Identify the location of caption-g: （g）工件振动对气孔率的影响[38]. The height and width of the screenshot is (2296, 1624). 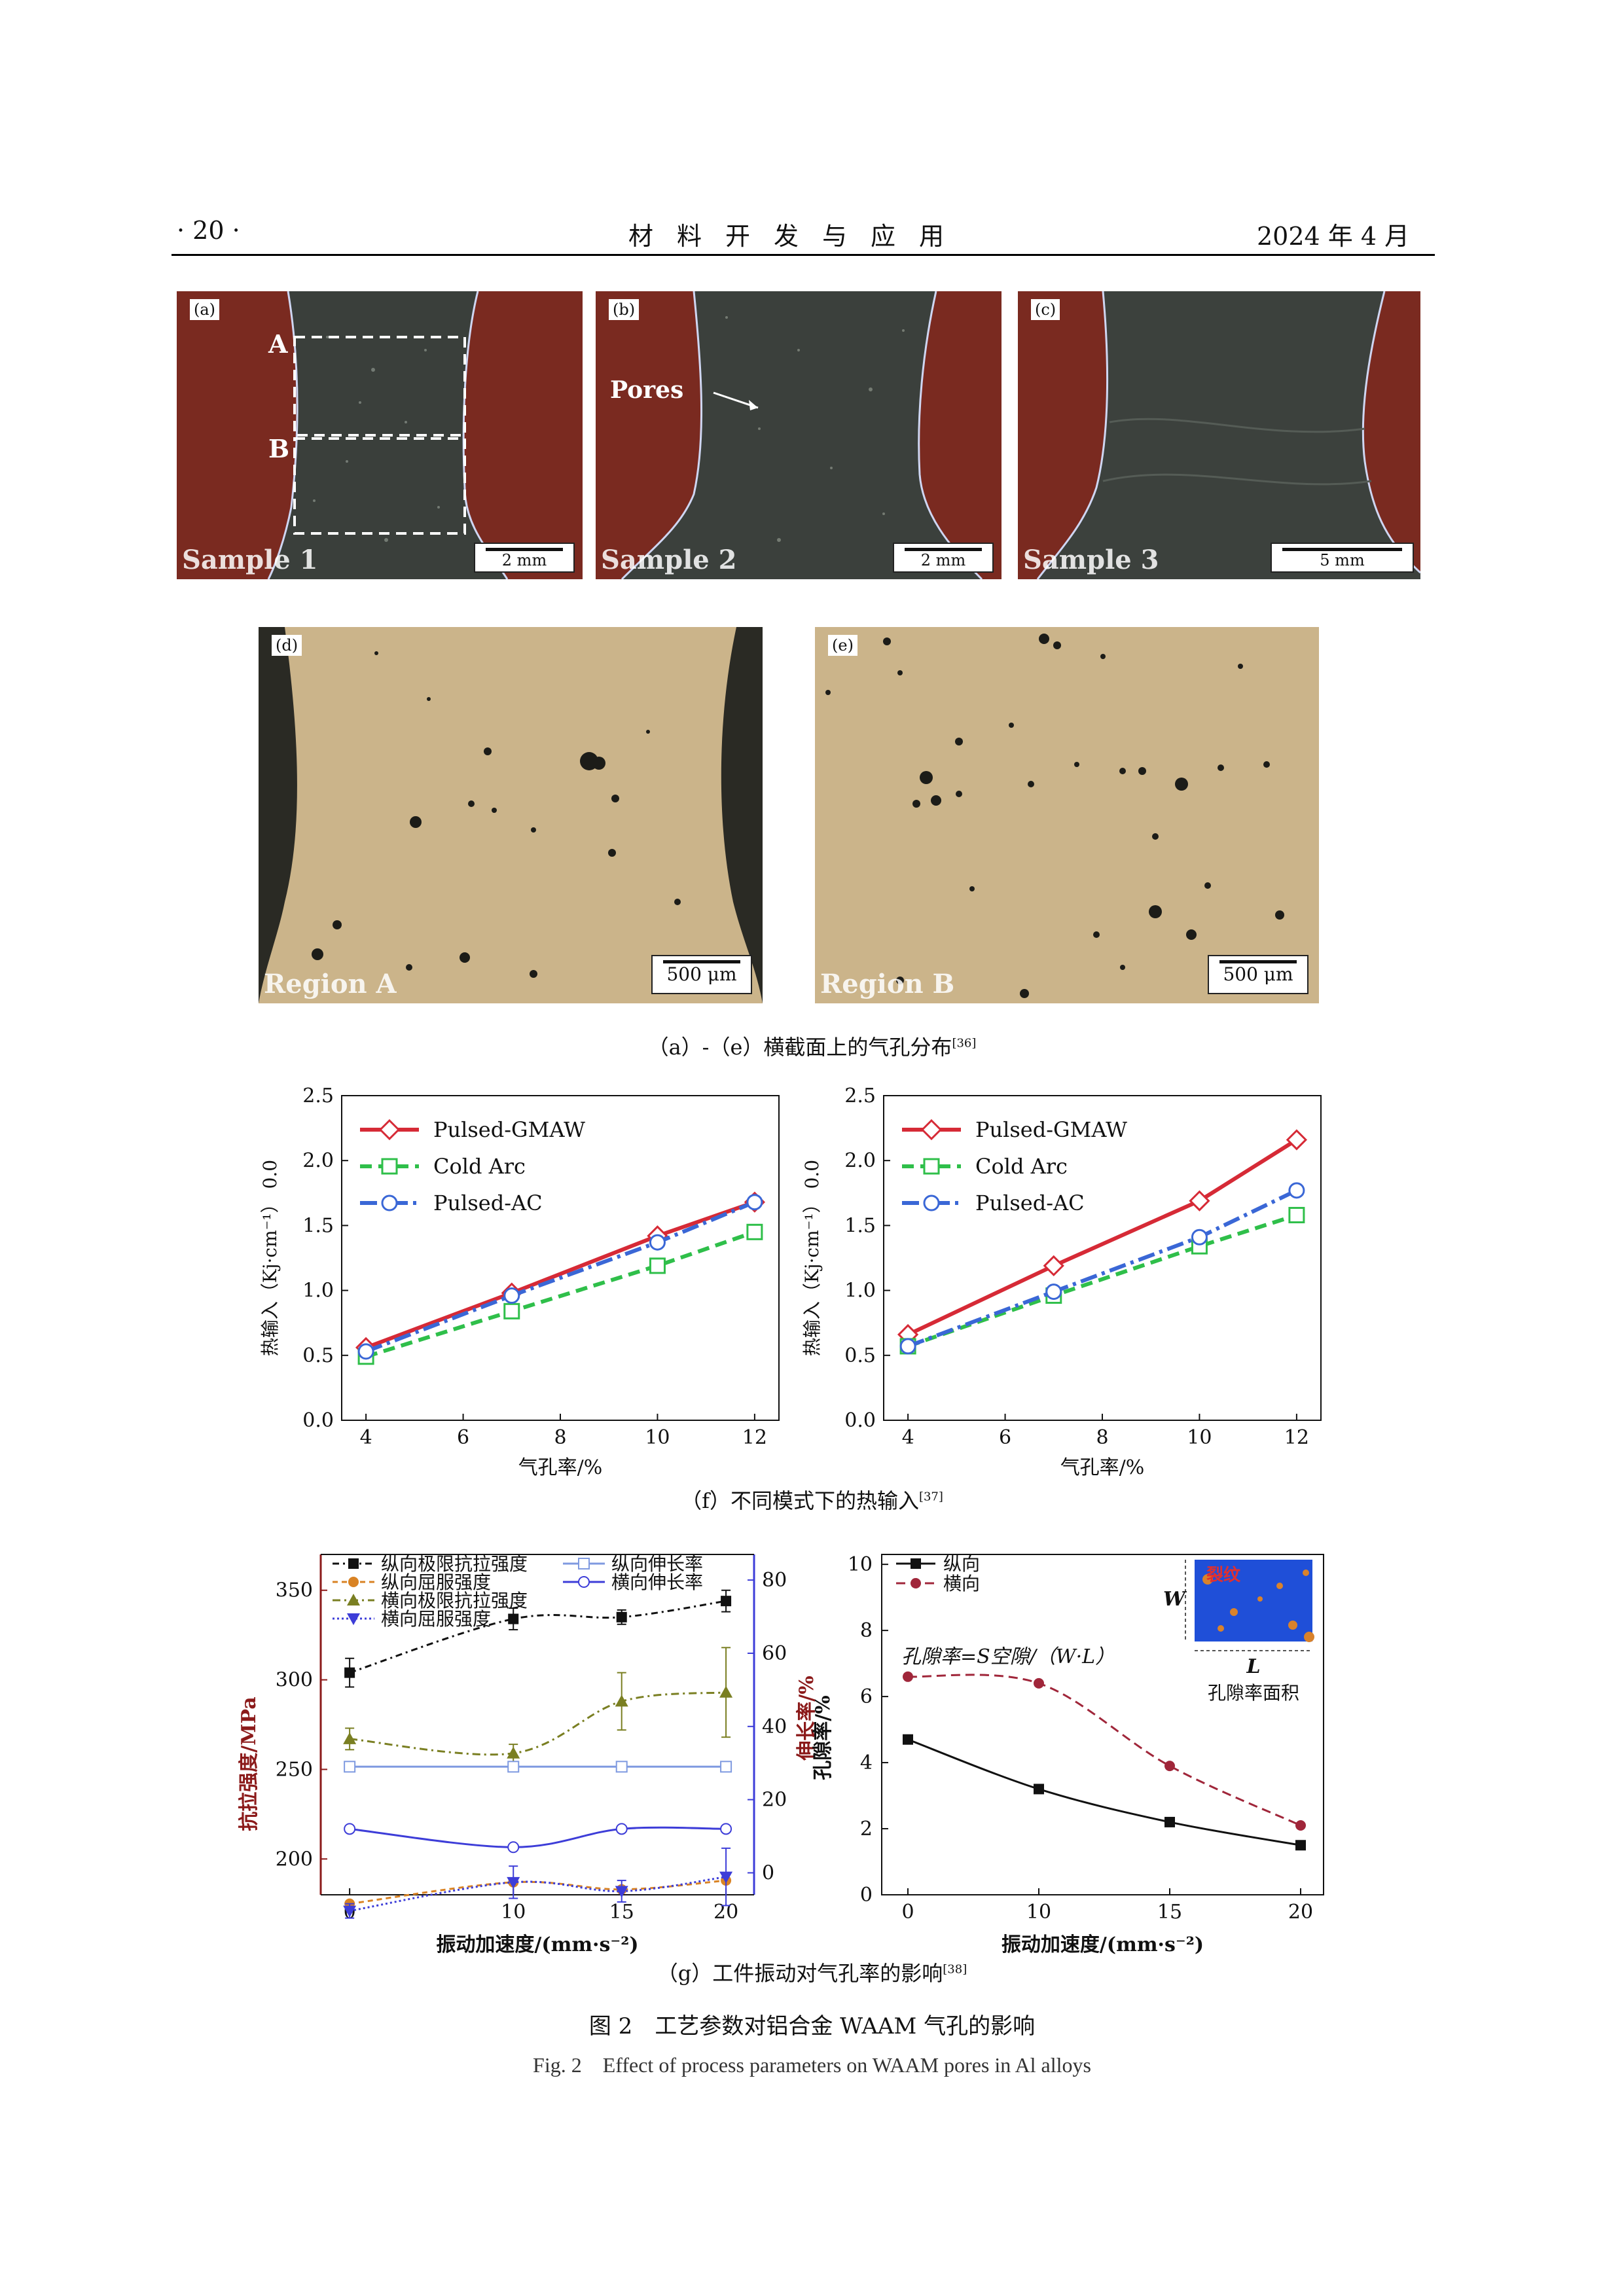
(812, 1972).